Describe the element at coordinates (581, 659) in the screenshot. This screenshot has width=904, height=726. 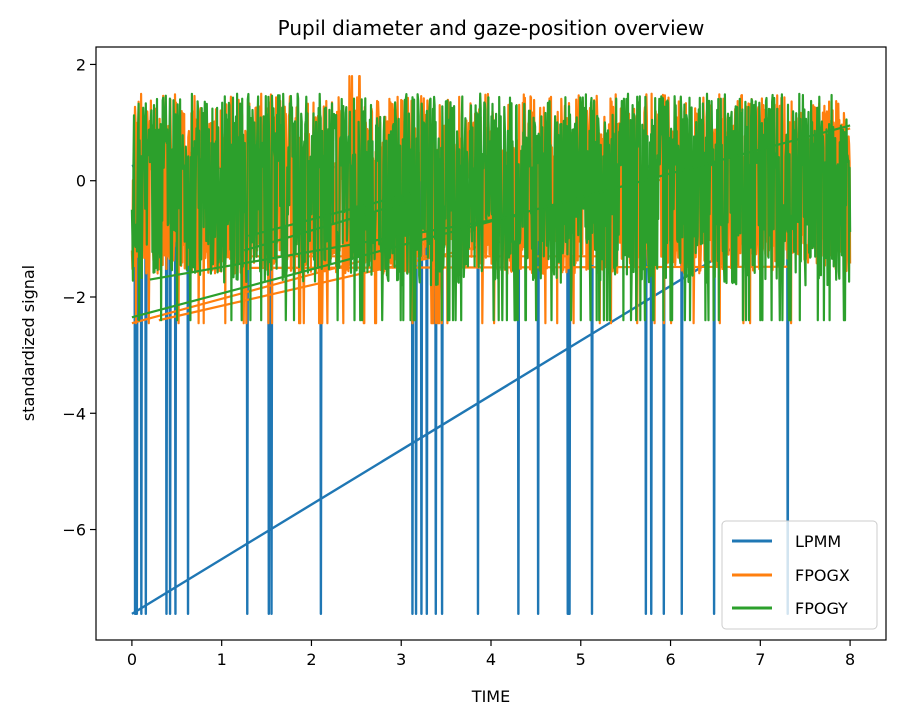
I see `x-tick-label: 5` at that location.